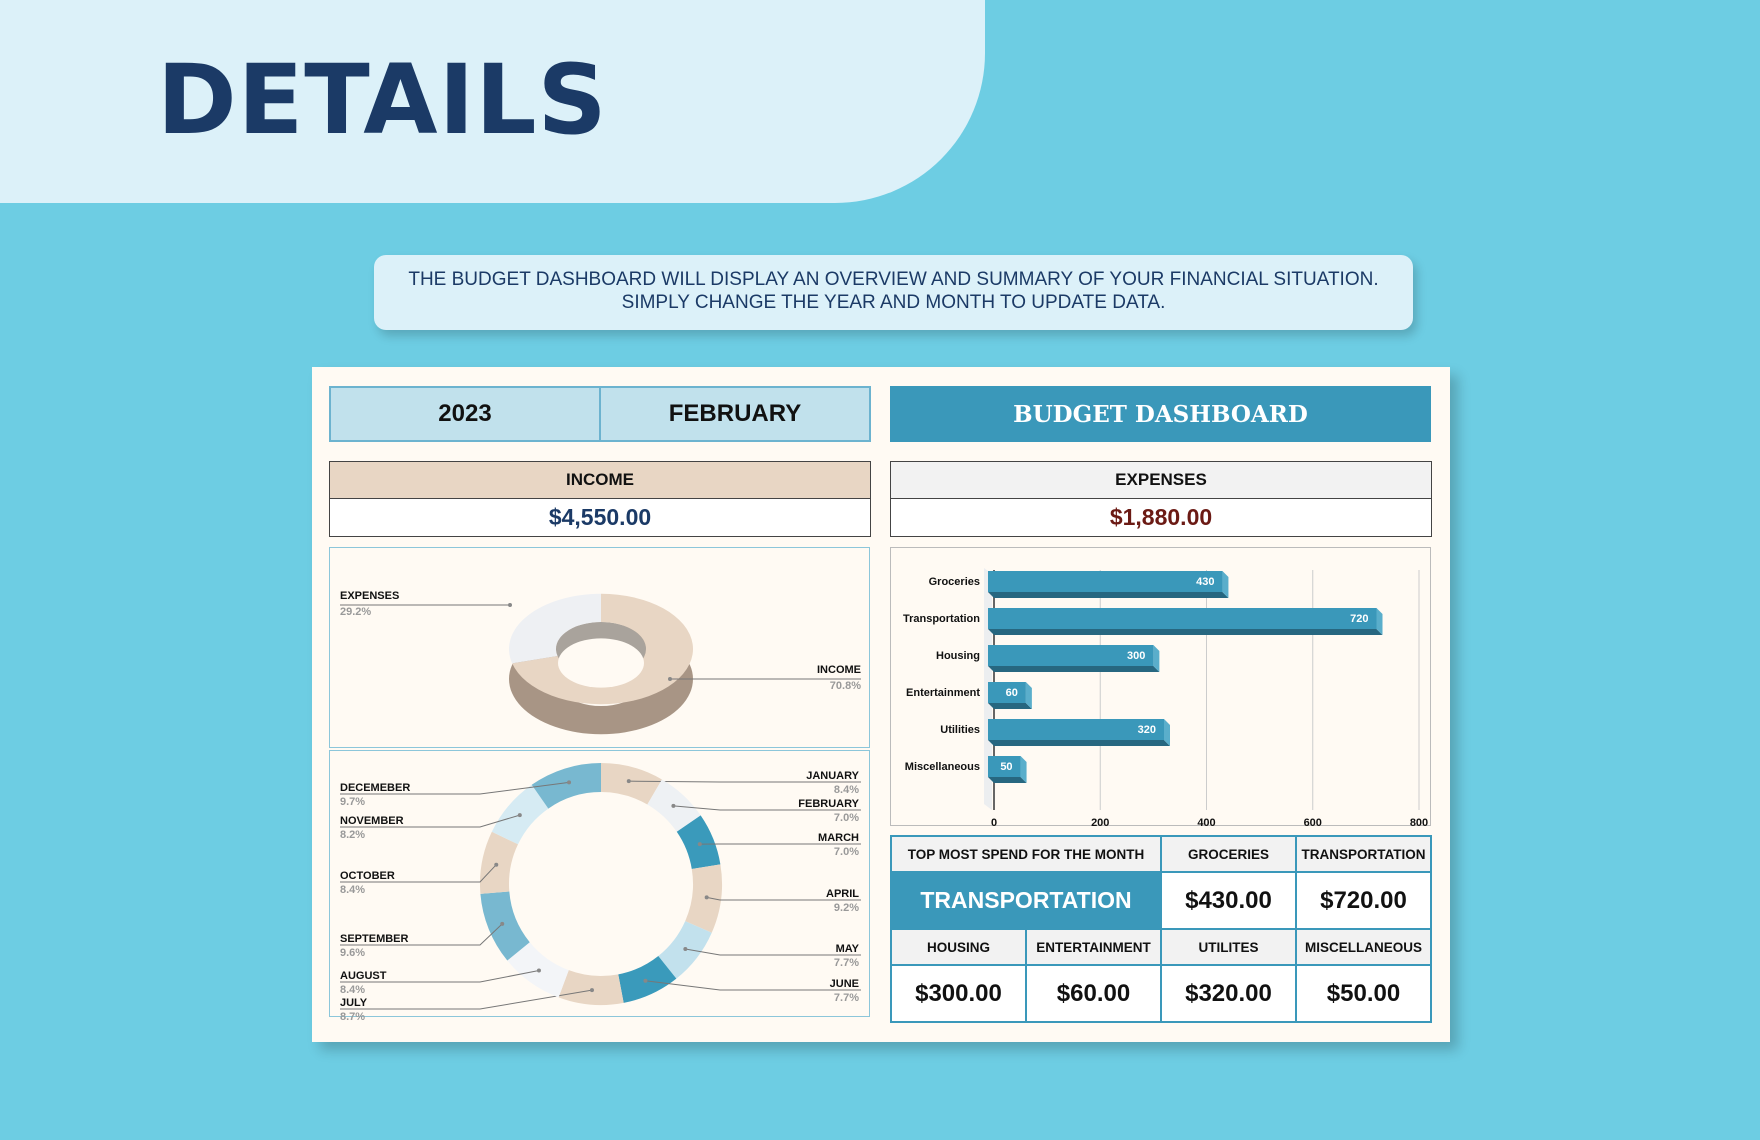 This screenshot has height=1140, width=1760. I want to click on bar-end-utilities, so click(1167, 732).